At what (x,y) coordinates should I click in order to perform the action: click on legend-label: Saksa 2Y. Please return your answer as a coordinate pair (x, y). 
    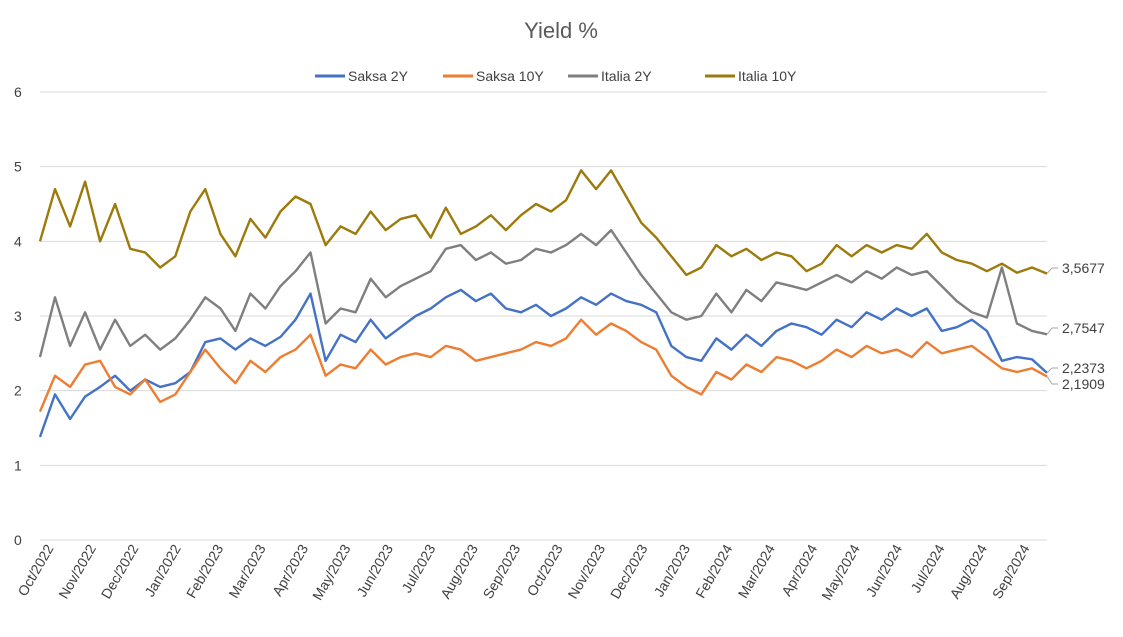
    Looking at the image, I should click on (378, 76).